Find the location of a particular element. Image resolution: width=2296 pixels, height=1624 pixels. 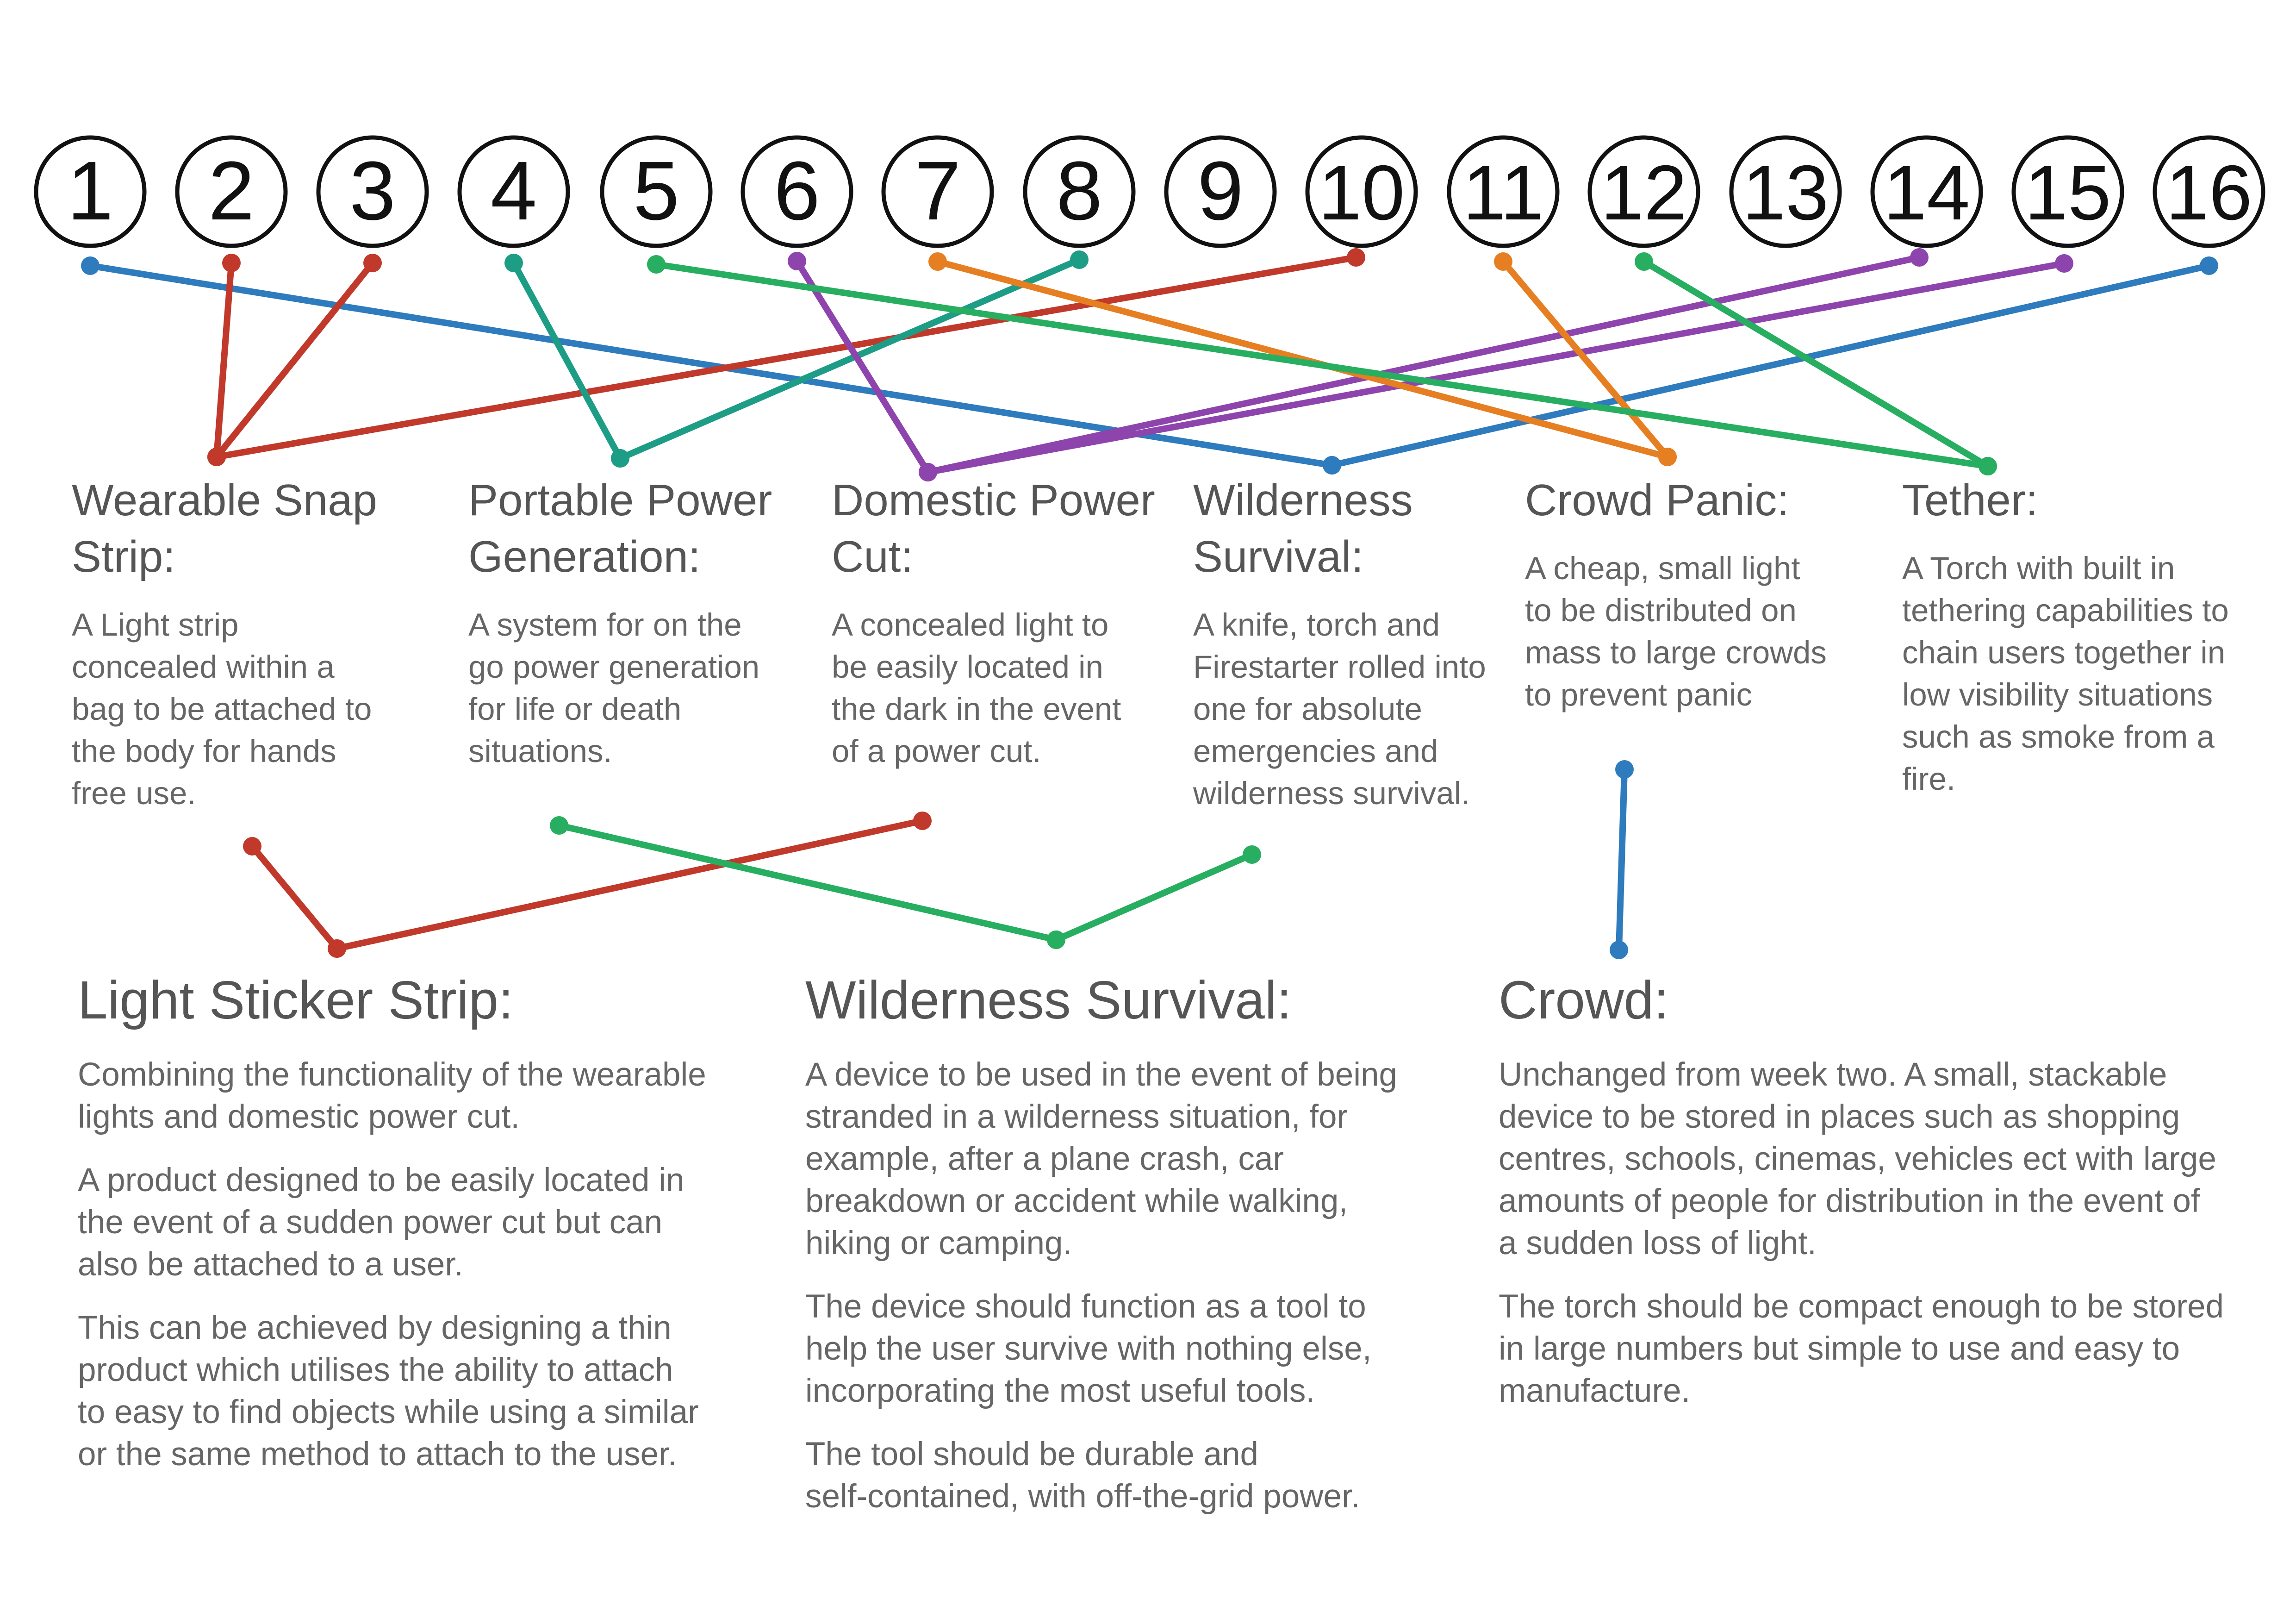

number-label: 4 is located at coordinates (514, 190).